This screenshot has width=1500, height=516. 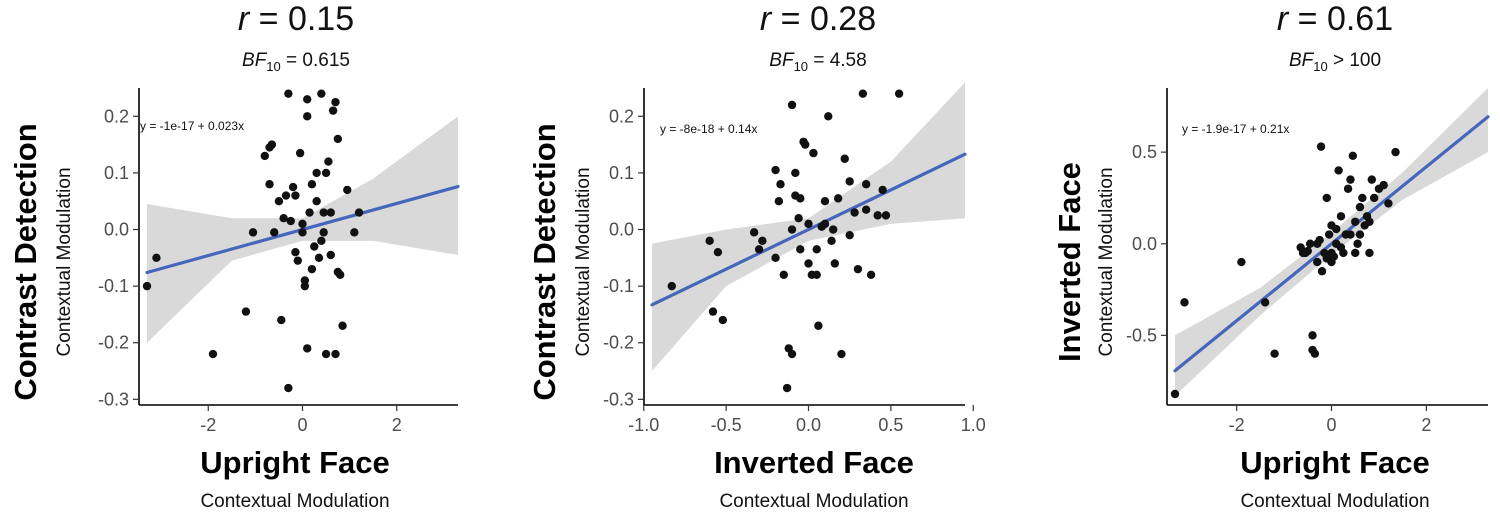 I want to click on panel-2-xlabel-sub: Contextual Modulation, so click(x=813, y=501).